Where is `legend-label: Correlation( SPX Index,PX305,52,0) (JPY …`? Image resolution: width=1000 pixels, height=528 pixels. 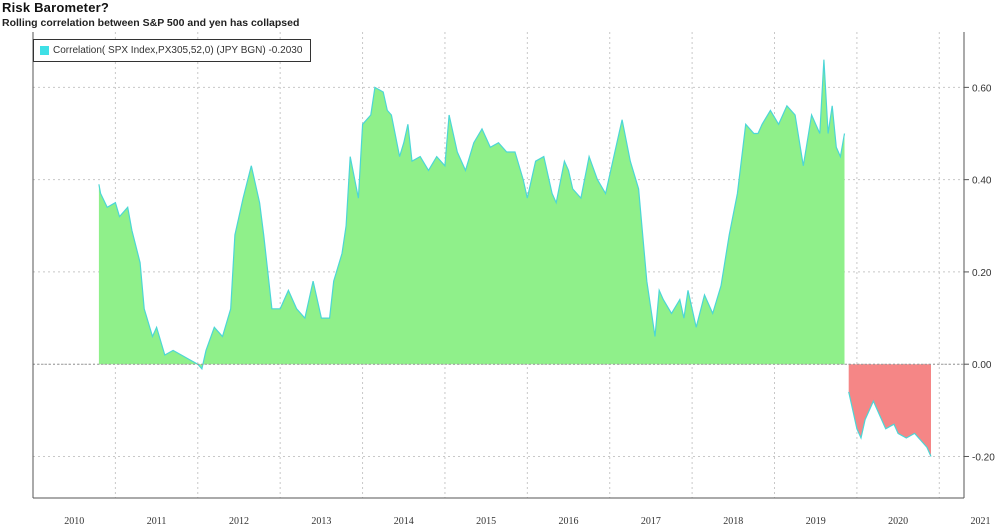 legend-label: Correlation( SPX Index,PX305,52,0) (JPY … is located at coordinates (178, 50).